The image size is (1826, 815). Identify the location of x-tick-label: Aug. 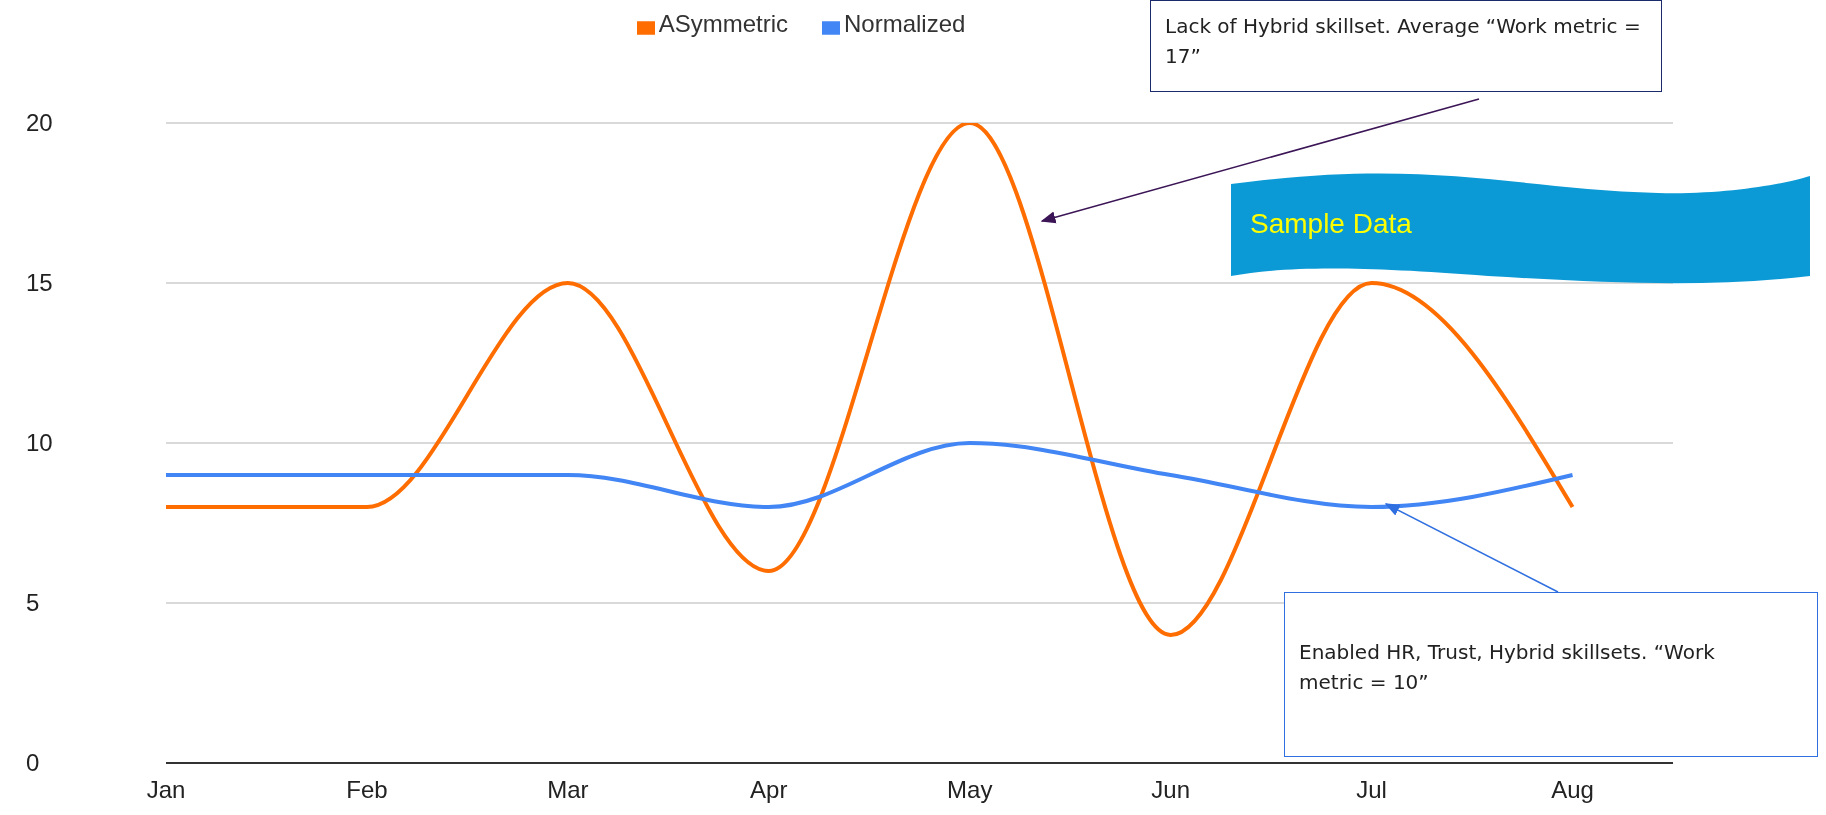
(1572, 790).